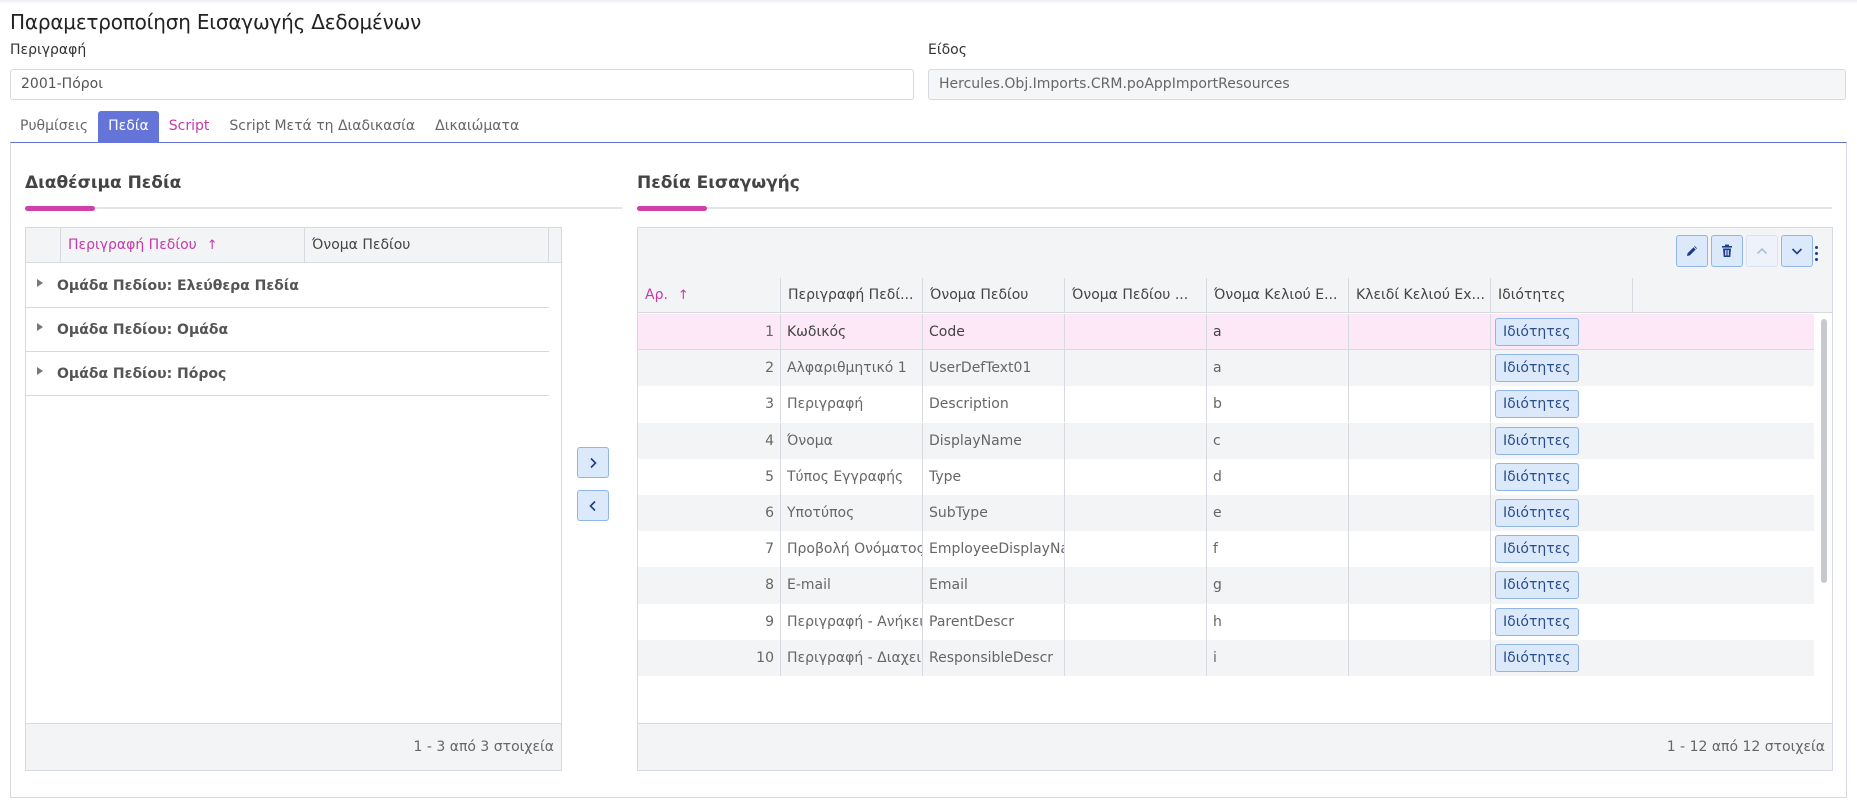  Describe the element at coordinates (182, 245) in the screenshot. I see `column-header-field-description: Περιγραφή Πεδίου ↑` at that location.